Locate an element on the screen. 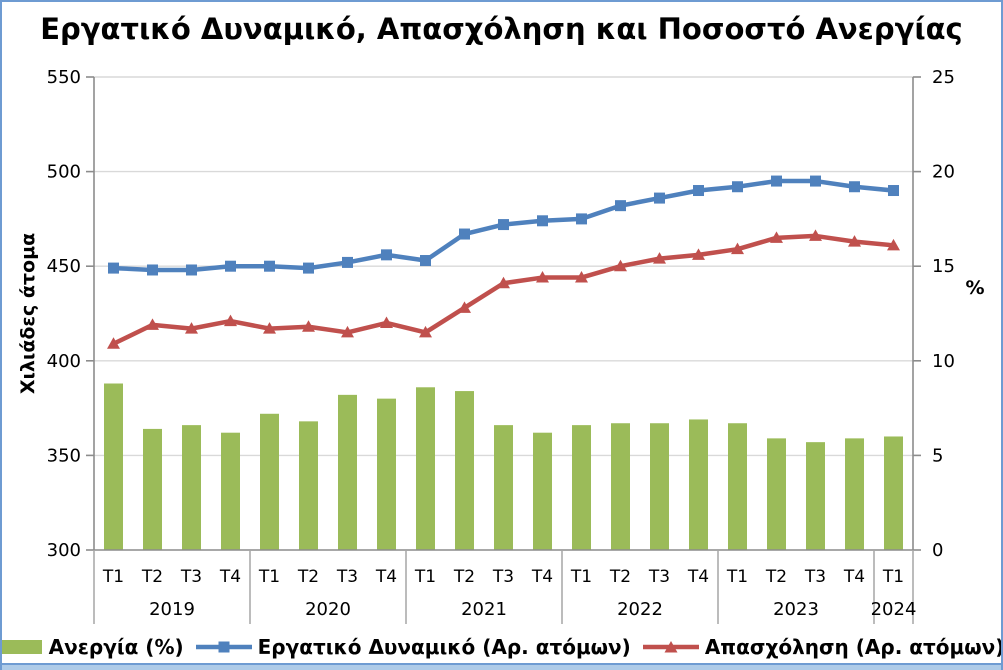  legend-triangle-marker is located at coordinates (671, 647).